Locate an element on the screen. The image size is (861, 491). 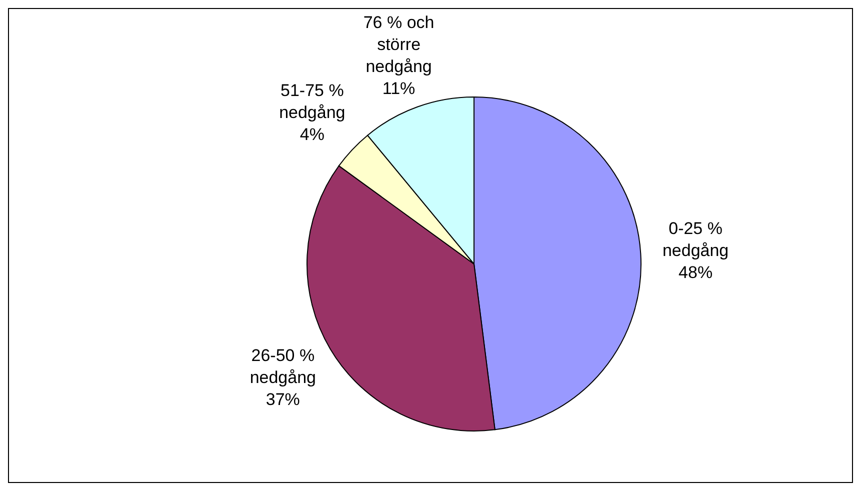
slice-label: 76 % och större nedgång is located at coordinates (398, 44).